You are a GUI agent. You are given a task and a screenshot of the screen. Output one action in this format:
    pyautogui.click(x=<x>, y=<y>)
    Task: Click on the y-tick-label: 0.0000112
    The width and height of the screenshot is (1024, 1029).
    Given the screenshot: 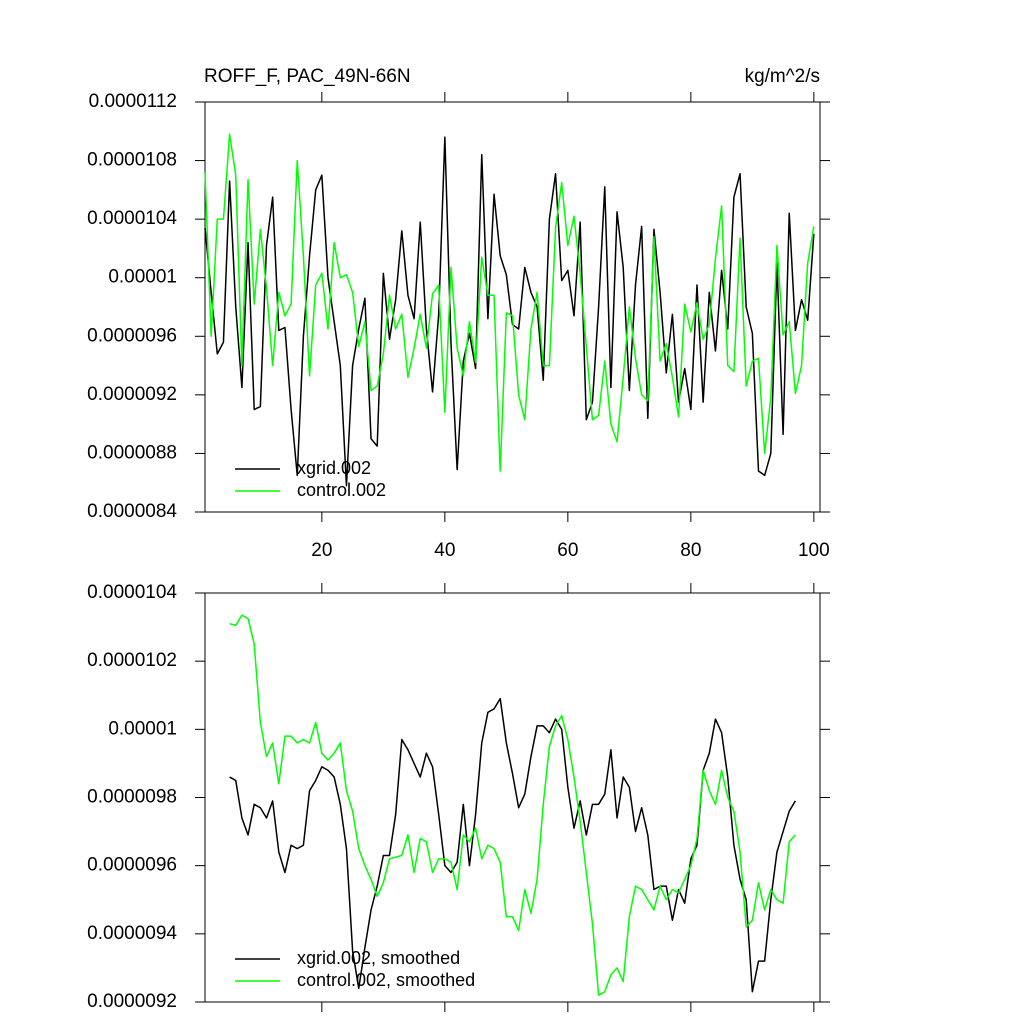 What is the action you would take?
    pyautogui.click(x=133, y=101)
    